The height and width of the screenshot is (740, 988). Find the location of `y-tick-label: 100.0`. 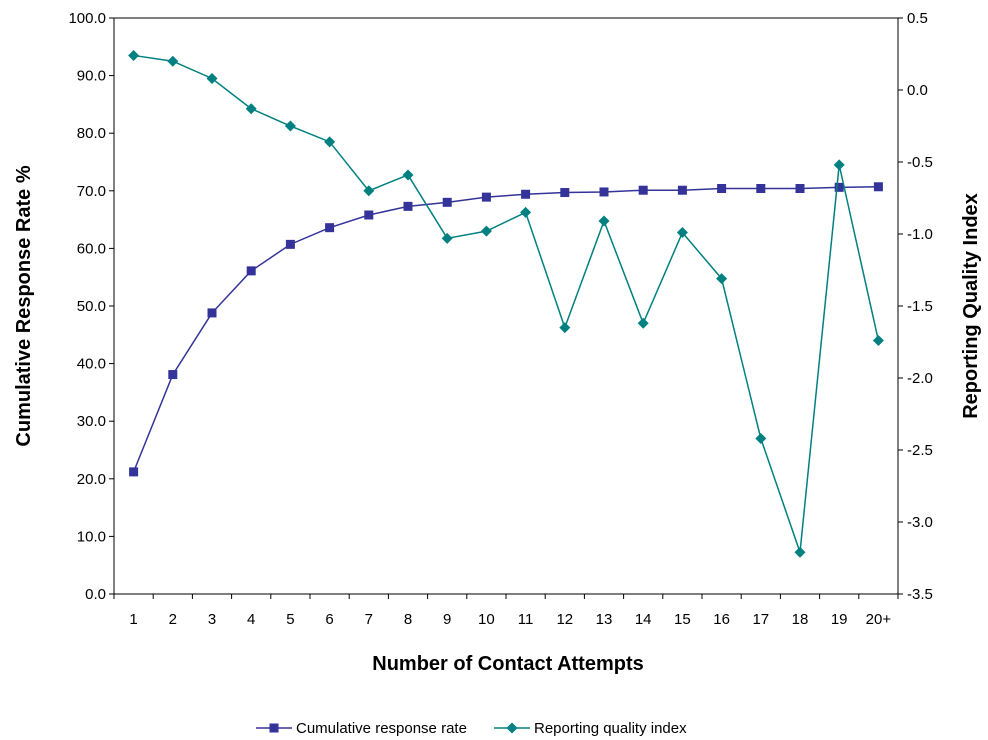

y-tick-label: 100.0 is located at coordinates (87, 18).